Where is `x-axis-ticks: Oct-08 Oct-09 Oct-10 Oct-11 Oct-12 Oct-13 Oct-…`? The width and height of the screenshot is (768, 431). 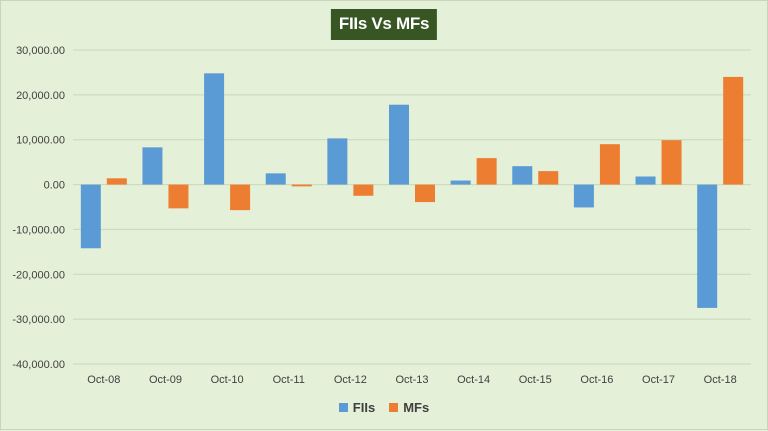
x-axis-ticks: Oct-08 Oct-09 Oct-10 Oct-11 Oct-12 Oct-13 Oct-… is located at coordinates (411, 380).